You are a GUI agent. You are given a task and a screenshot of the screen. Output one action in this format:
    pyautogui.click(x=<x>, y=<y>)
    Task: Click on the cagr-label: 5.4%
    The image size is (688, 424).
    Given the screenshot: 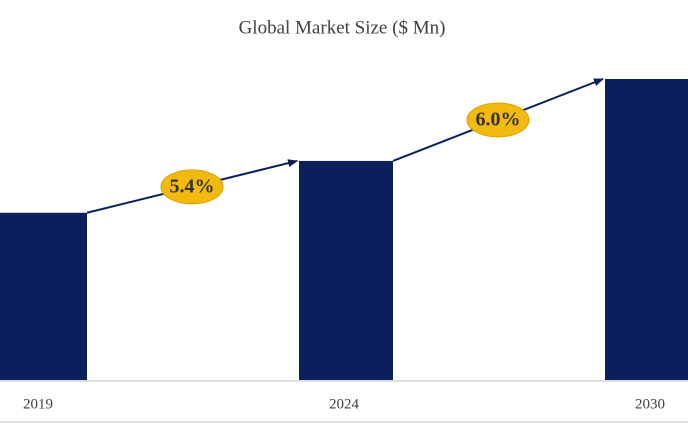 What is the action you would take?
    pyautogui.click(x=192, y=186)
    